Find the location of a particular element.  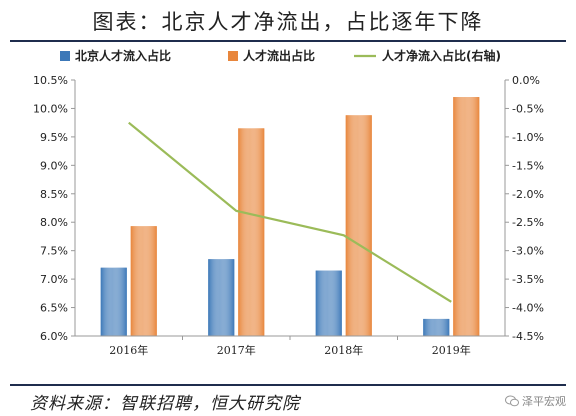

source-rule is located at coordinates (288, 385).